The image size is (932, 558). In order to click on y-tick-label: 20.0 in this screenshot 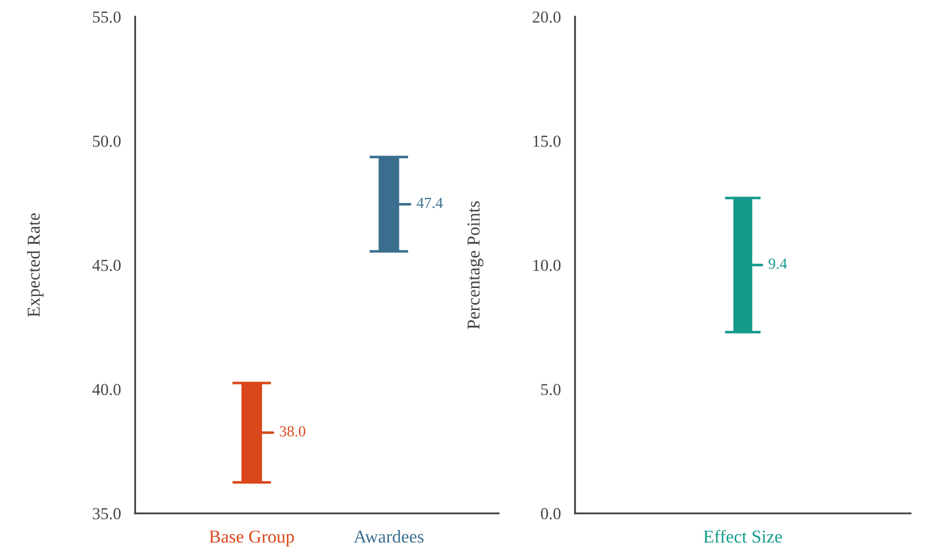, I will do `click(546, 17)`.